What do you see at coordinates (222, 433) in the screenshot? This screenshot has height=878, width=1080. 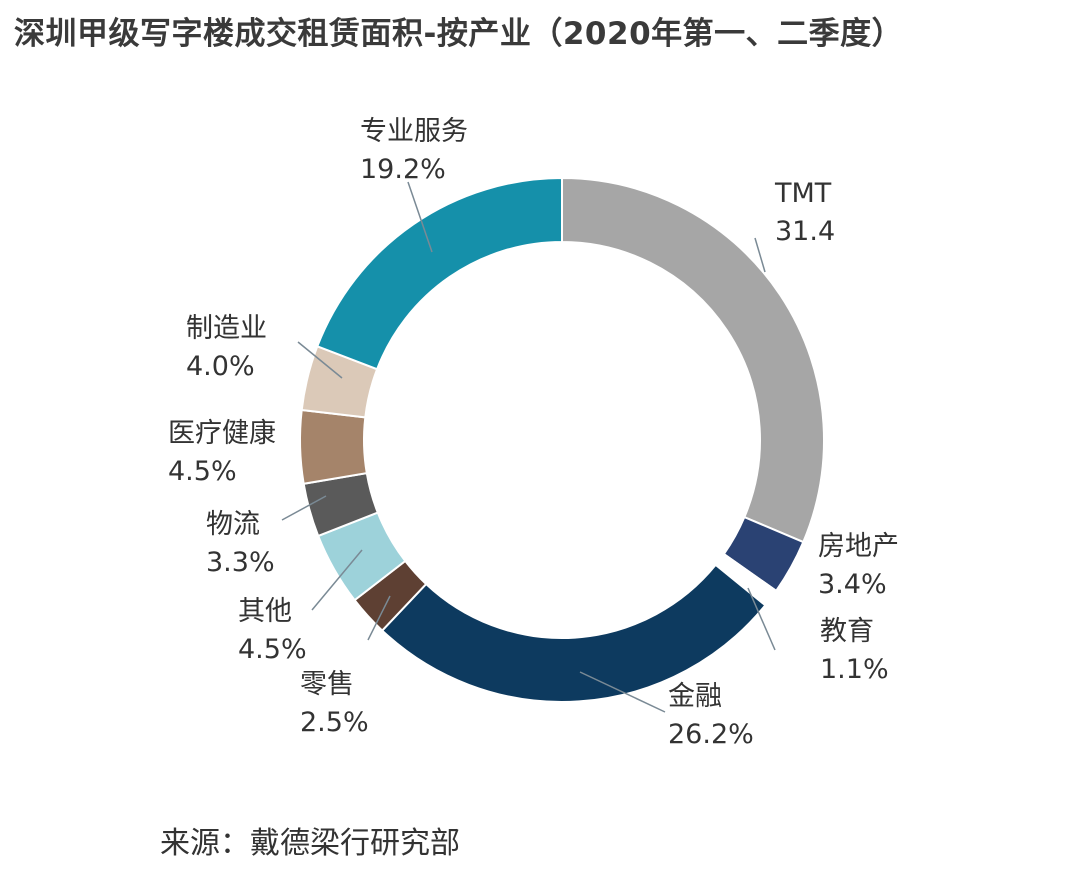 I see `slice-label-name-7: 医疗健康` at bounding box center [222, 433].